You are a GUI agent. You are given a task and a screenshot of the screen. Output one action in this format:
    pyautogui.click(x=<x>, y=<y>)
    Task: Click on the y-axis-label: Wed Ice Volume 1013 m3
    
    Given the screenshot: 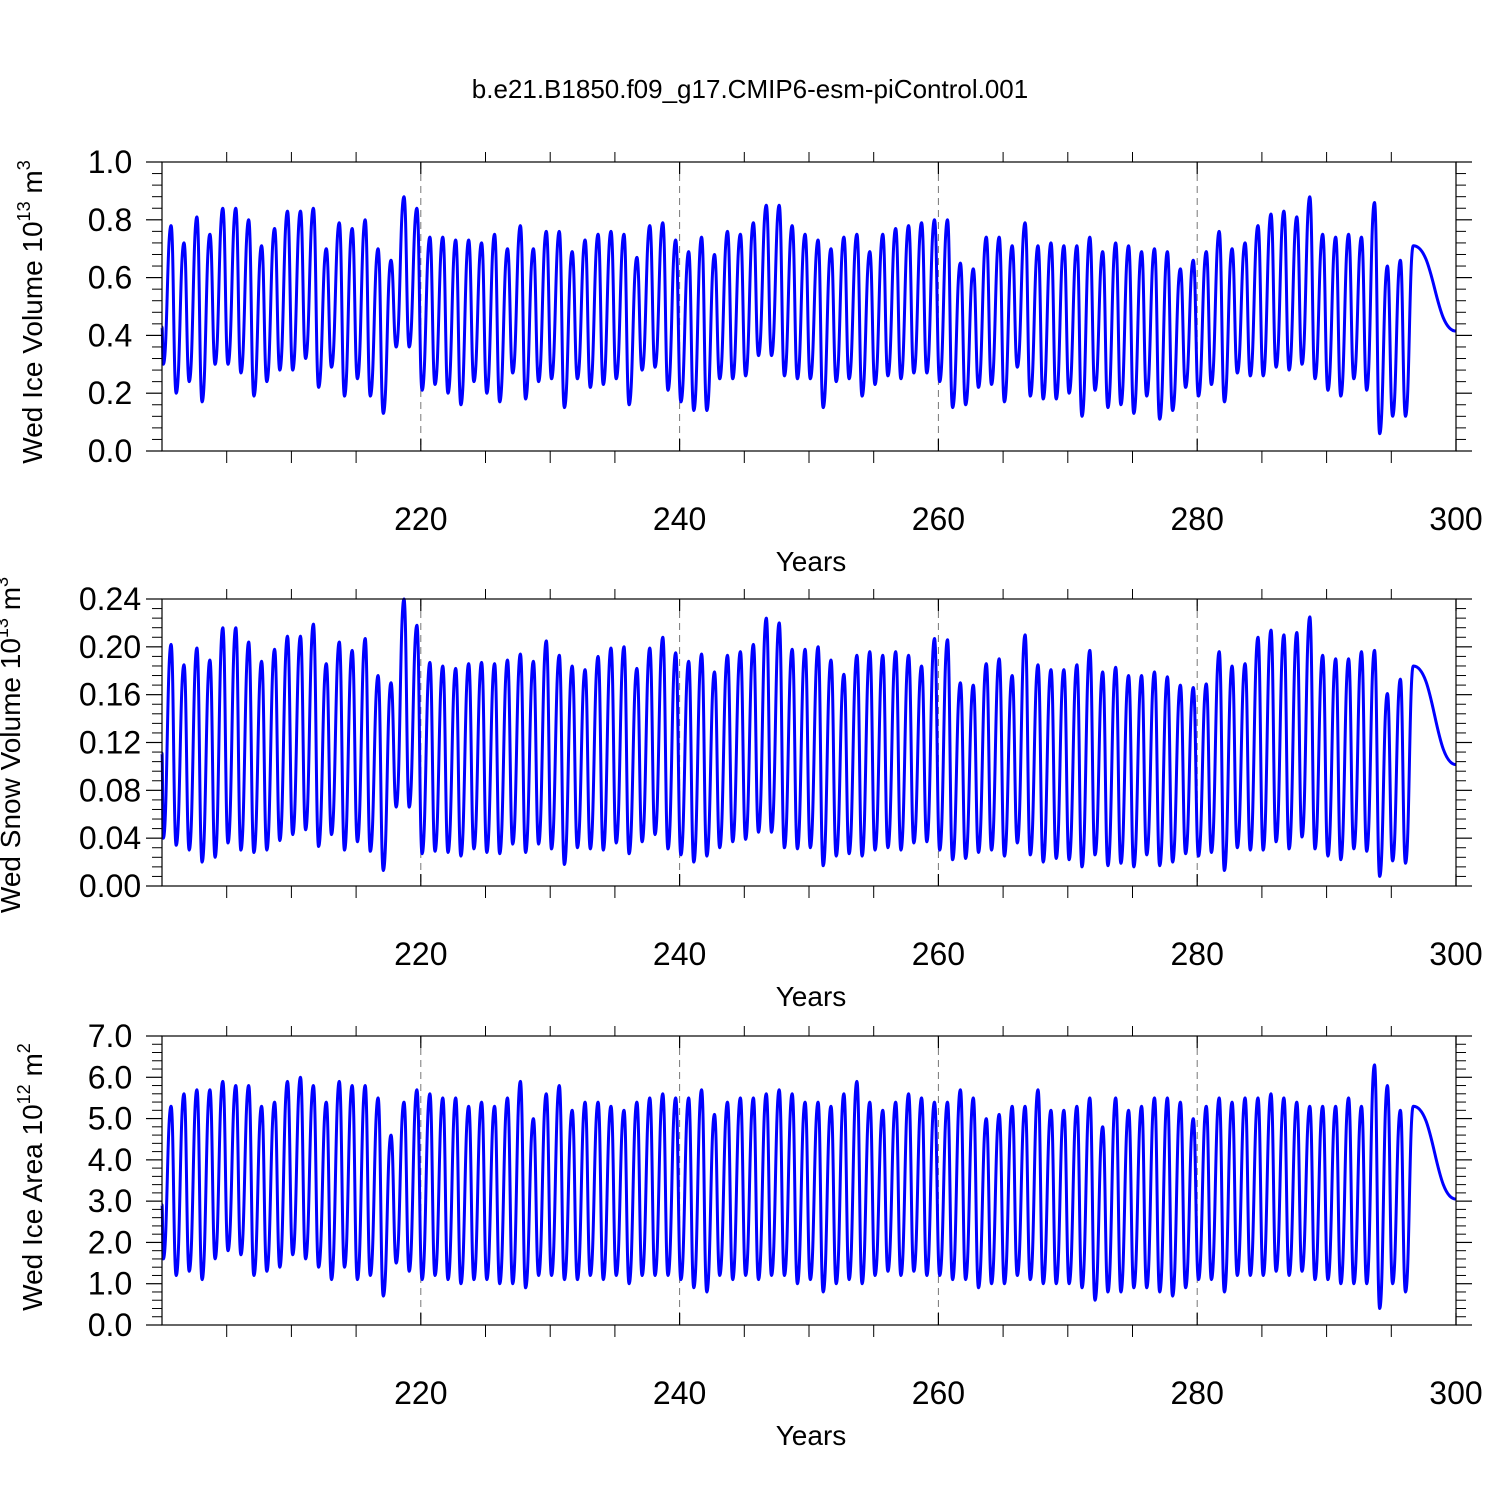 What is the action you would take?
    pyautogui.click(x=31, y=311)
    